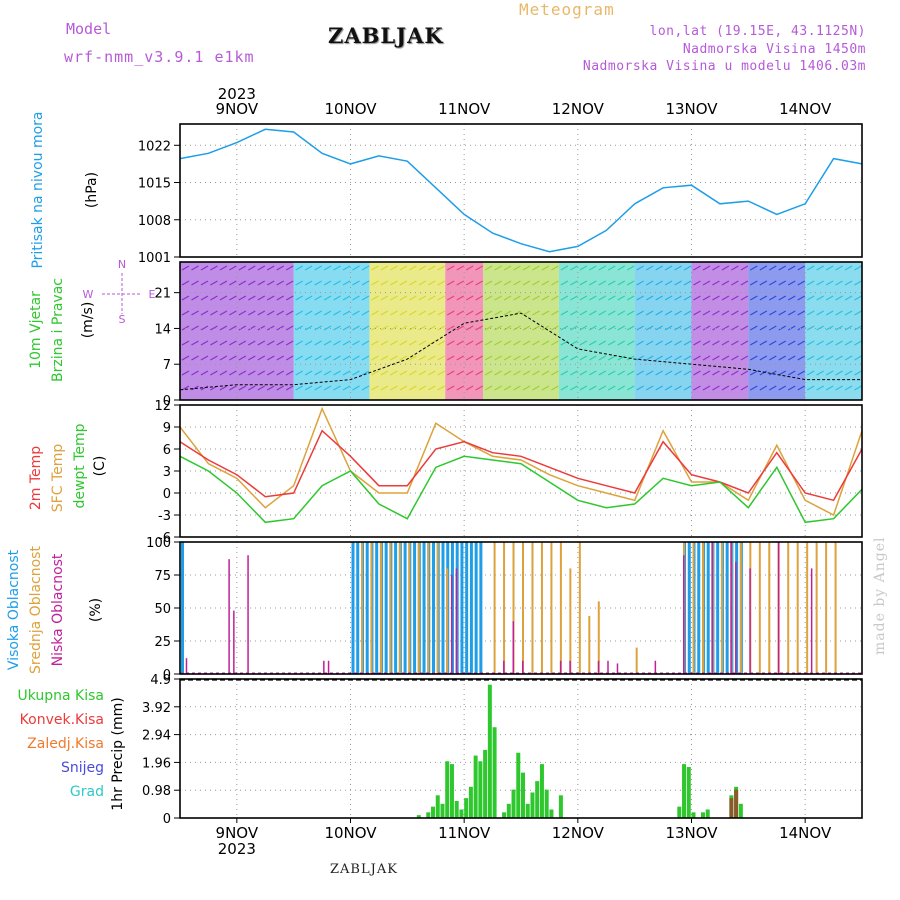 The width and height of the screenshot is (900, 900). I want to click on y-tick-label: 6, so click(167, 450).